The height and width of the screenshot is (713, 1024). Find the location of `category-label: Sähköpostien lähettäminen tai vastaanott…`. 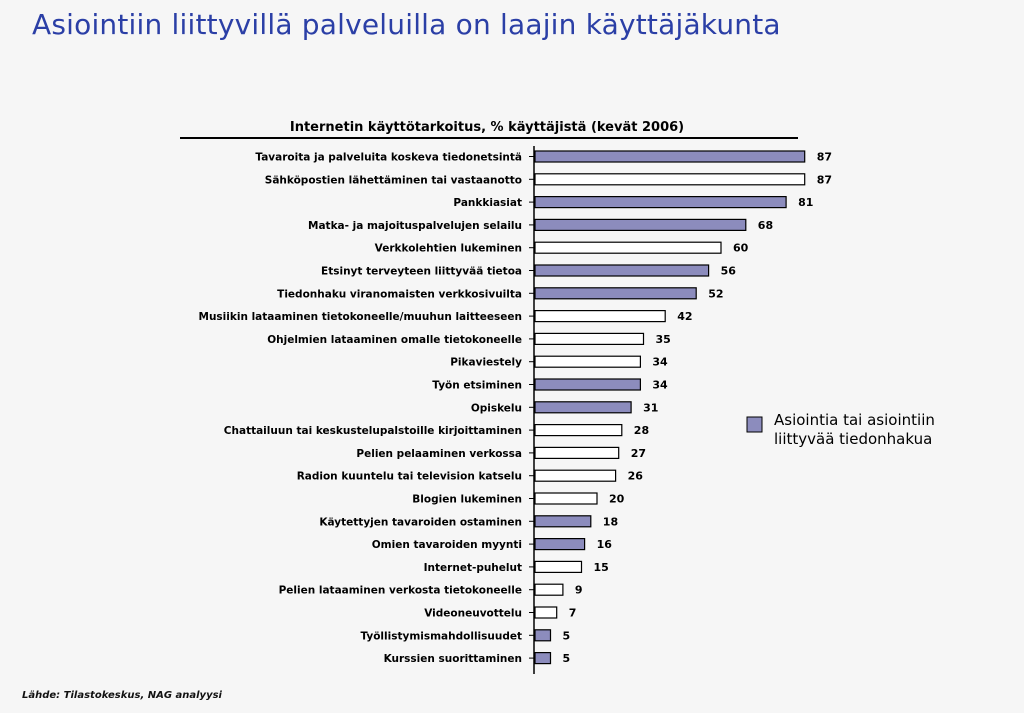

category-label: Sähköpostien lähettäminen tai vastaanott… is located at coordinates (393, 180).